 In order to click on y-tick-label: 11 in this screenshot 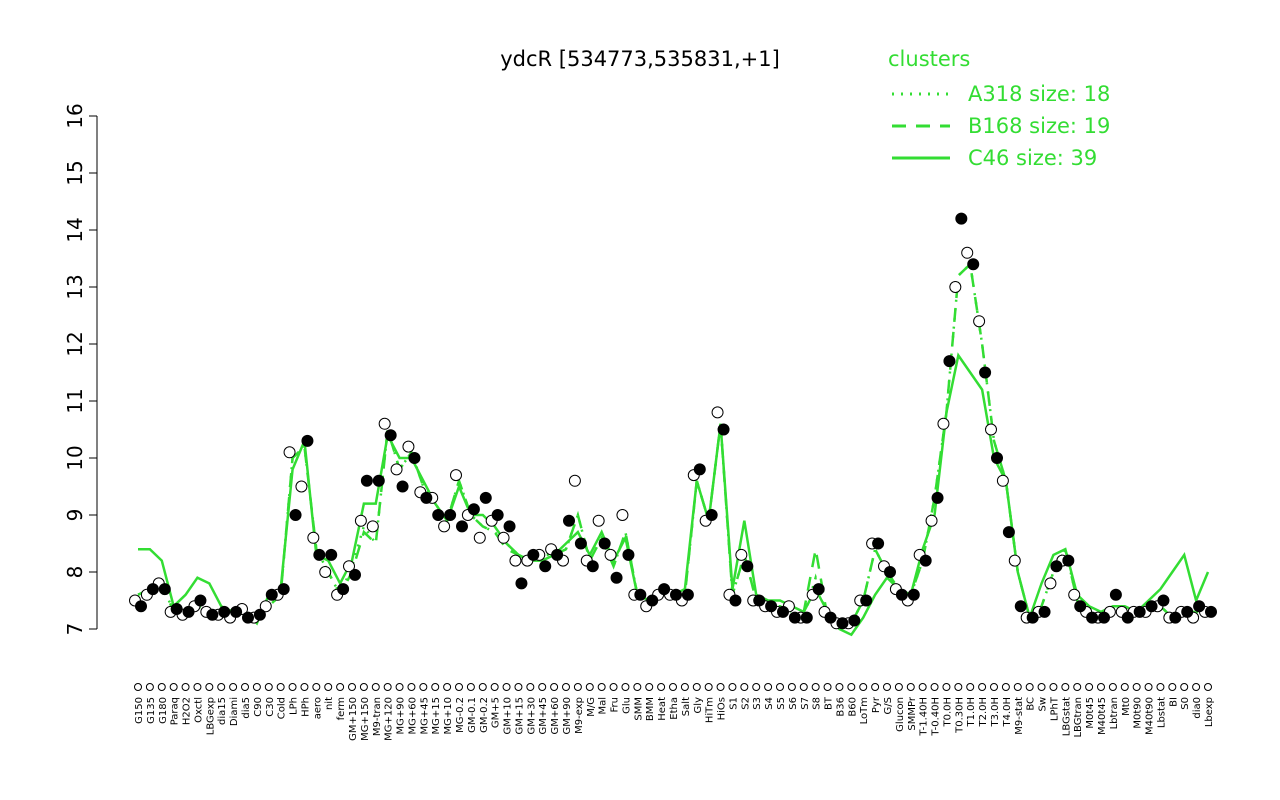, I will do `click(75, 400)`.